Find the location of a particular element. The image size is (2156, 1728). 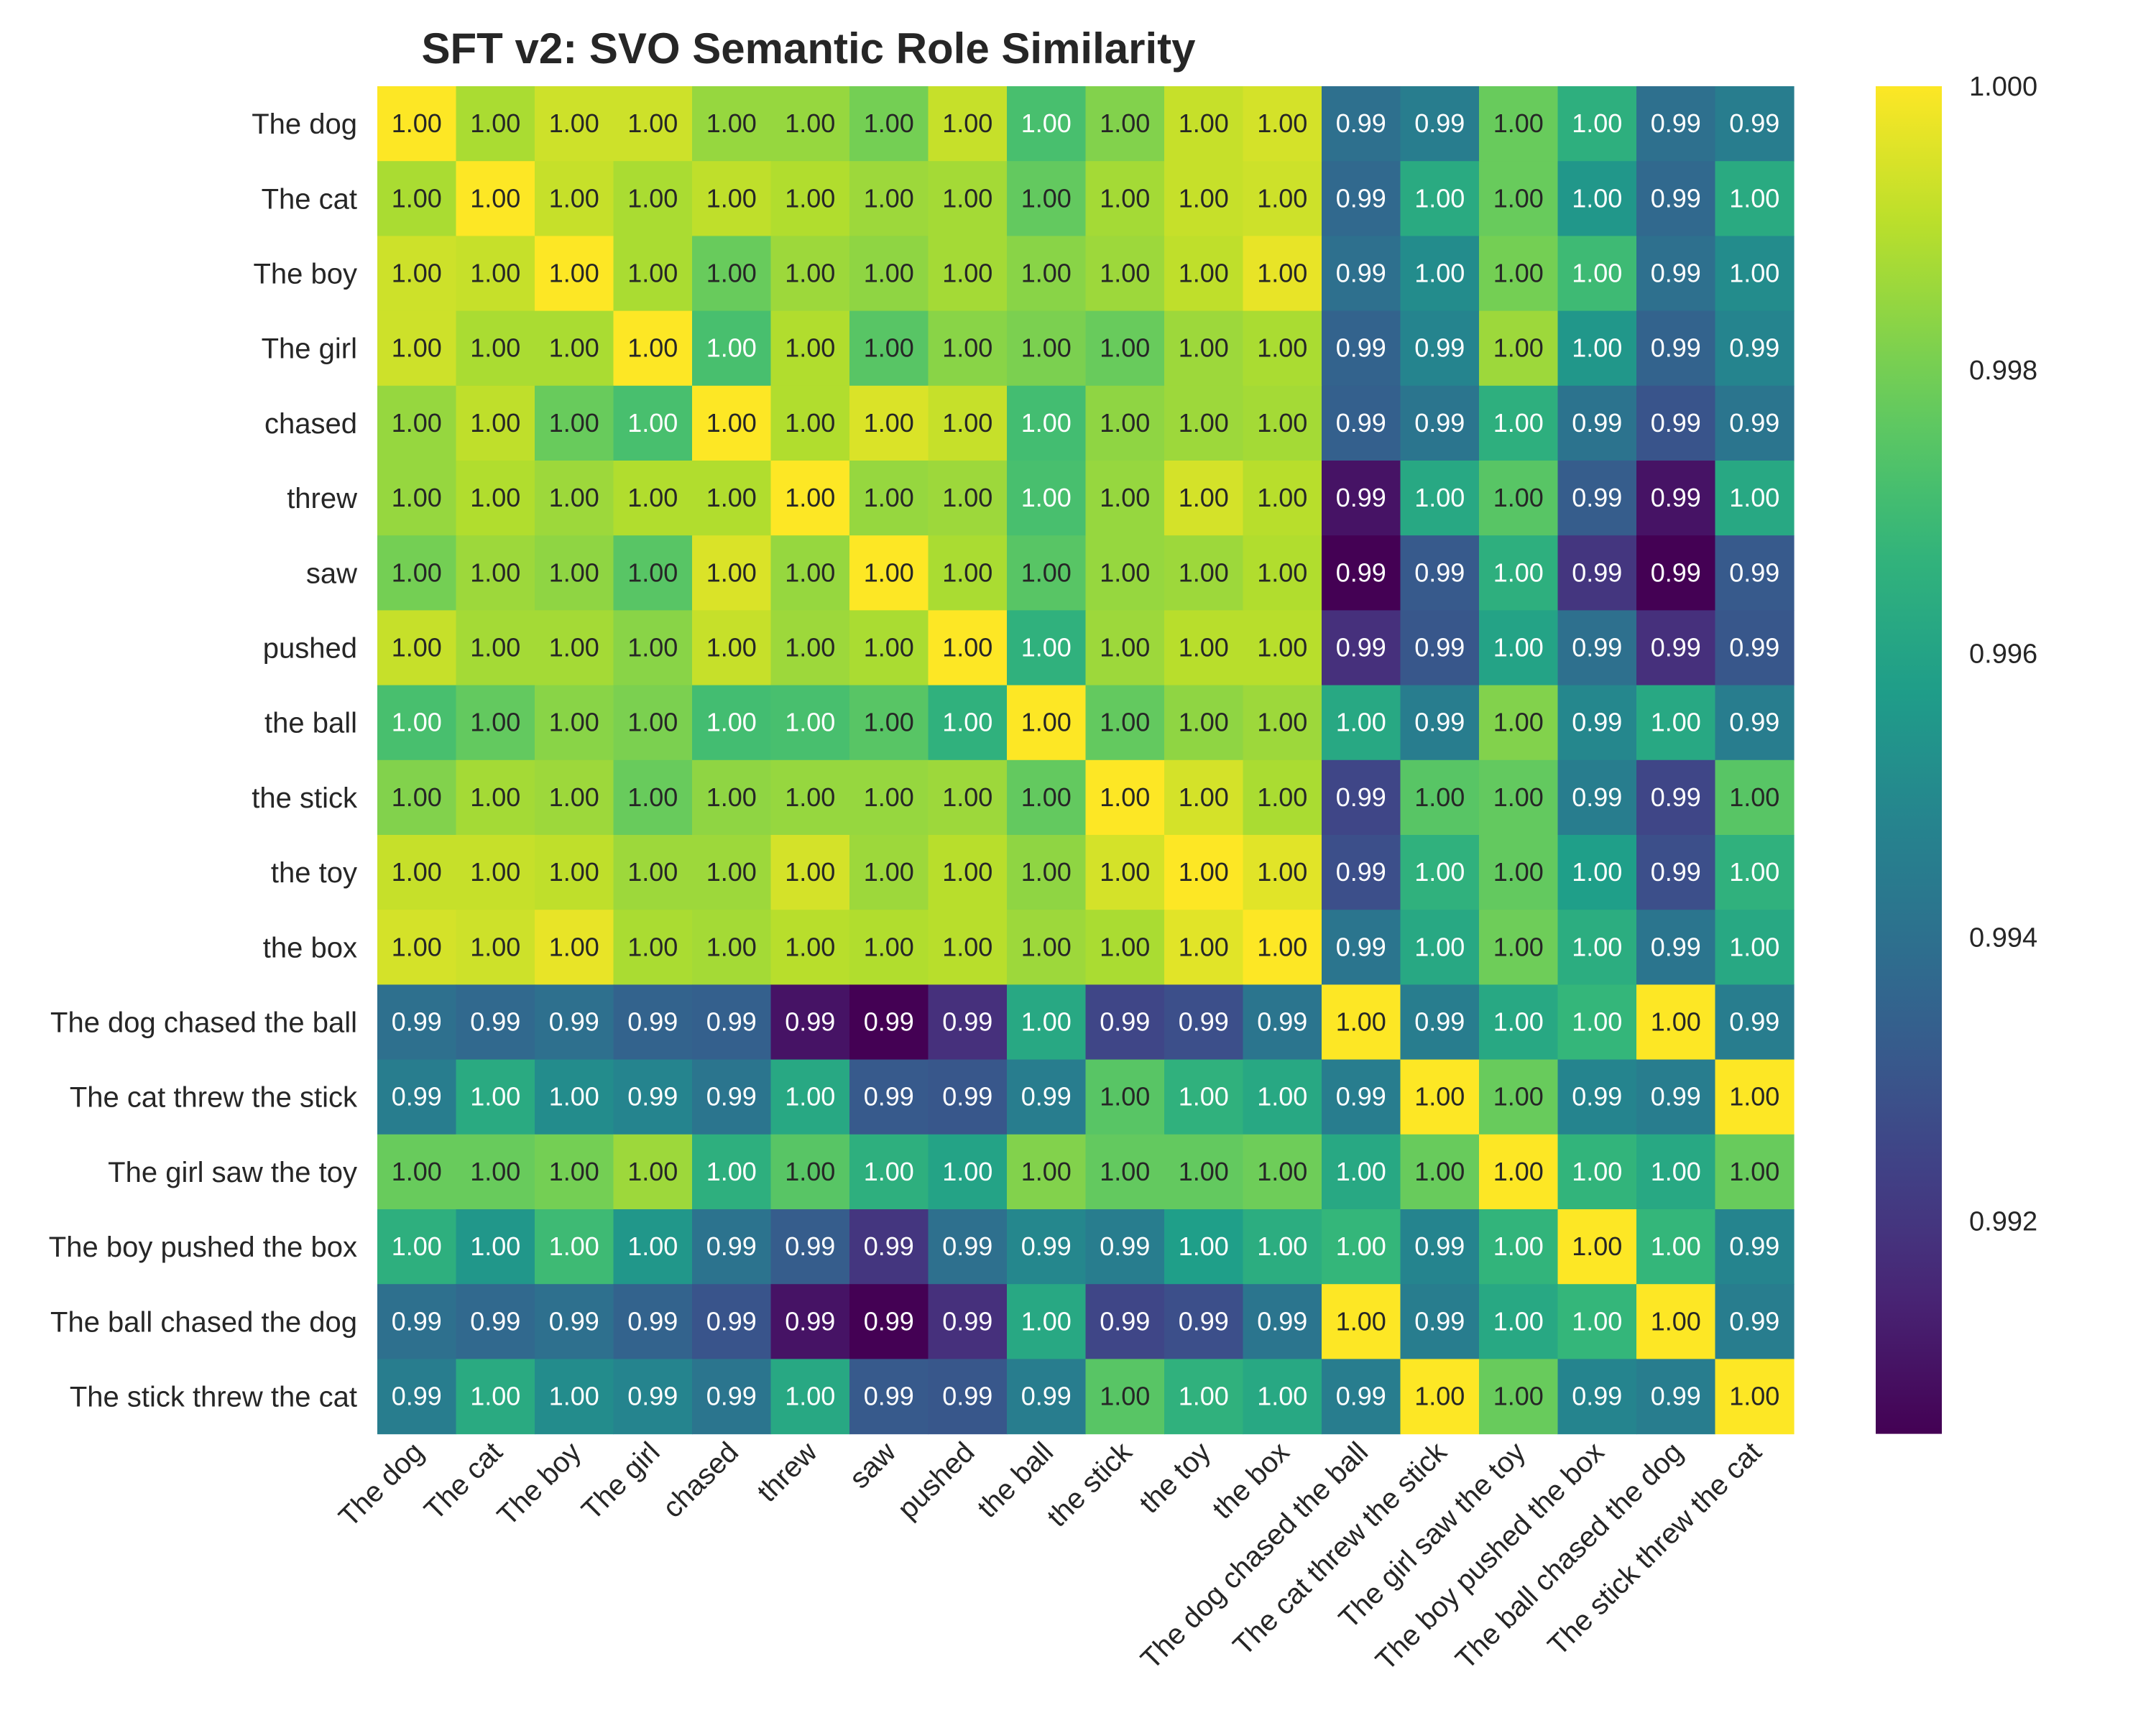

x-tick-label: The boy is located at coordinates (540, 1484).